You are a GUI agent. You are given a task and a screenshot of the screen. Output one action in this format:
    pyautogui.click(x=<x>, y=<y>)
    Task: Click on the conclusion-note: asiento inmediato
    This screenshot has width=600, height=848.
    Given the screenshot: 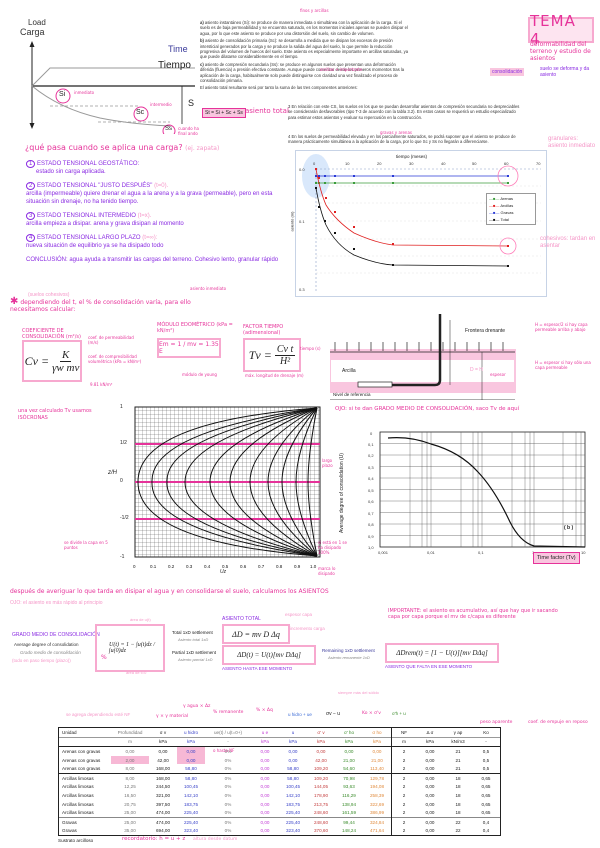 What is the action you would take?
    pyautogui.click(x=208, y=288)
    